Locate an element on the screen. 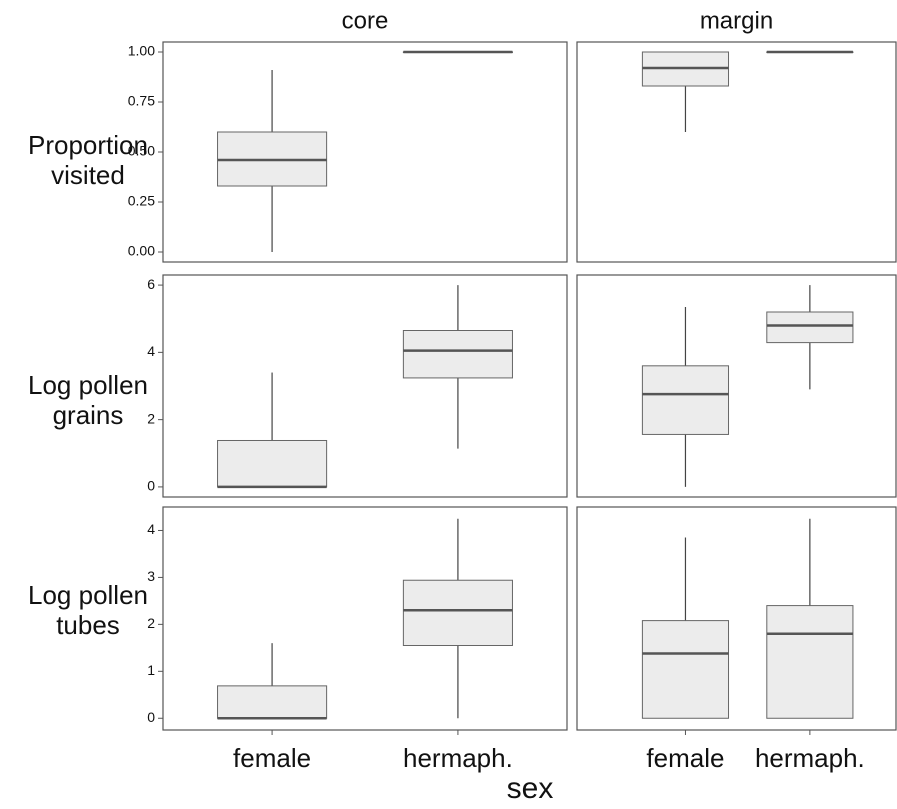  row-label: Log pollen tubes is located at coordinates (88, 610).